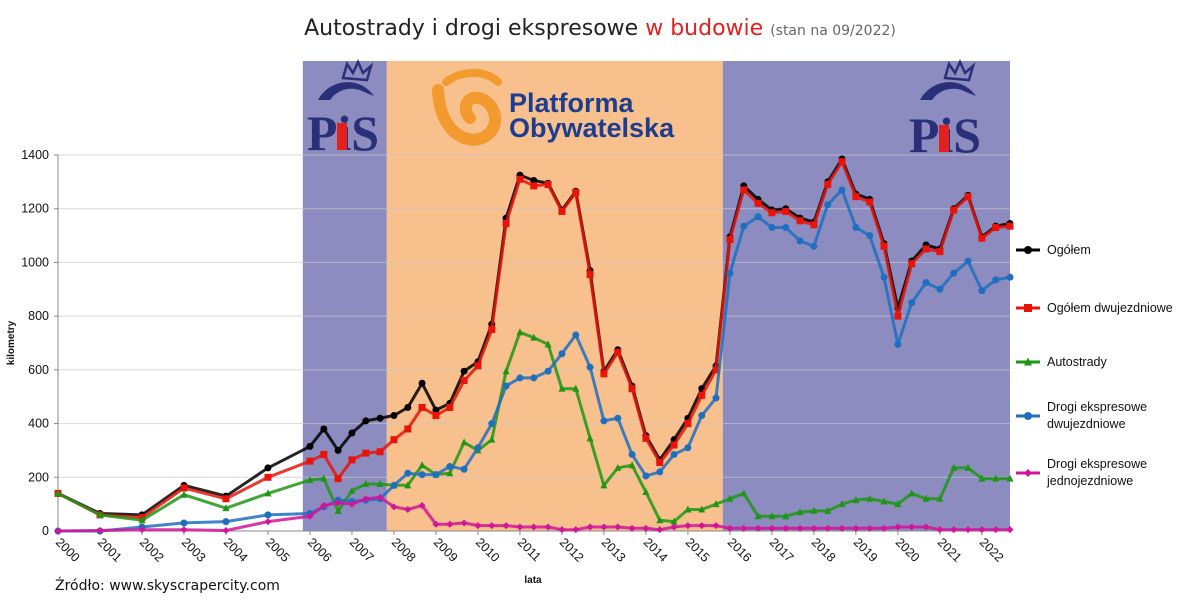 This screenshot has width=1200, height=611. What do you see at coordinates (572, 103) in the screenshot?
I see `po-logo-line1: Platforma` at bounding box center [572, 103].